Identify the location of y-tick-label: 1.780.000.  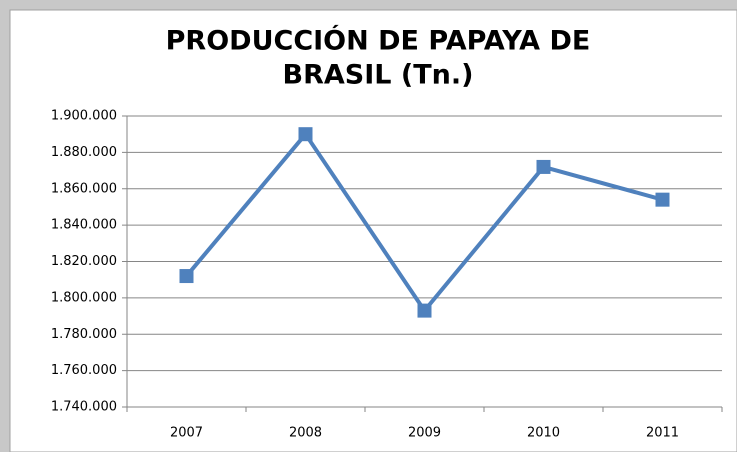
(84, 334).